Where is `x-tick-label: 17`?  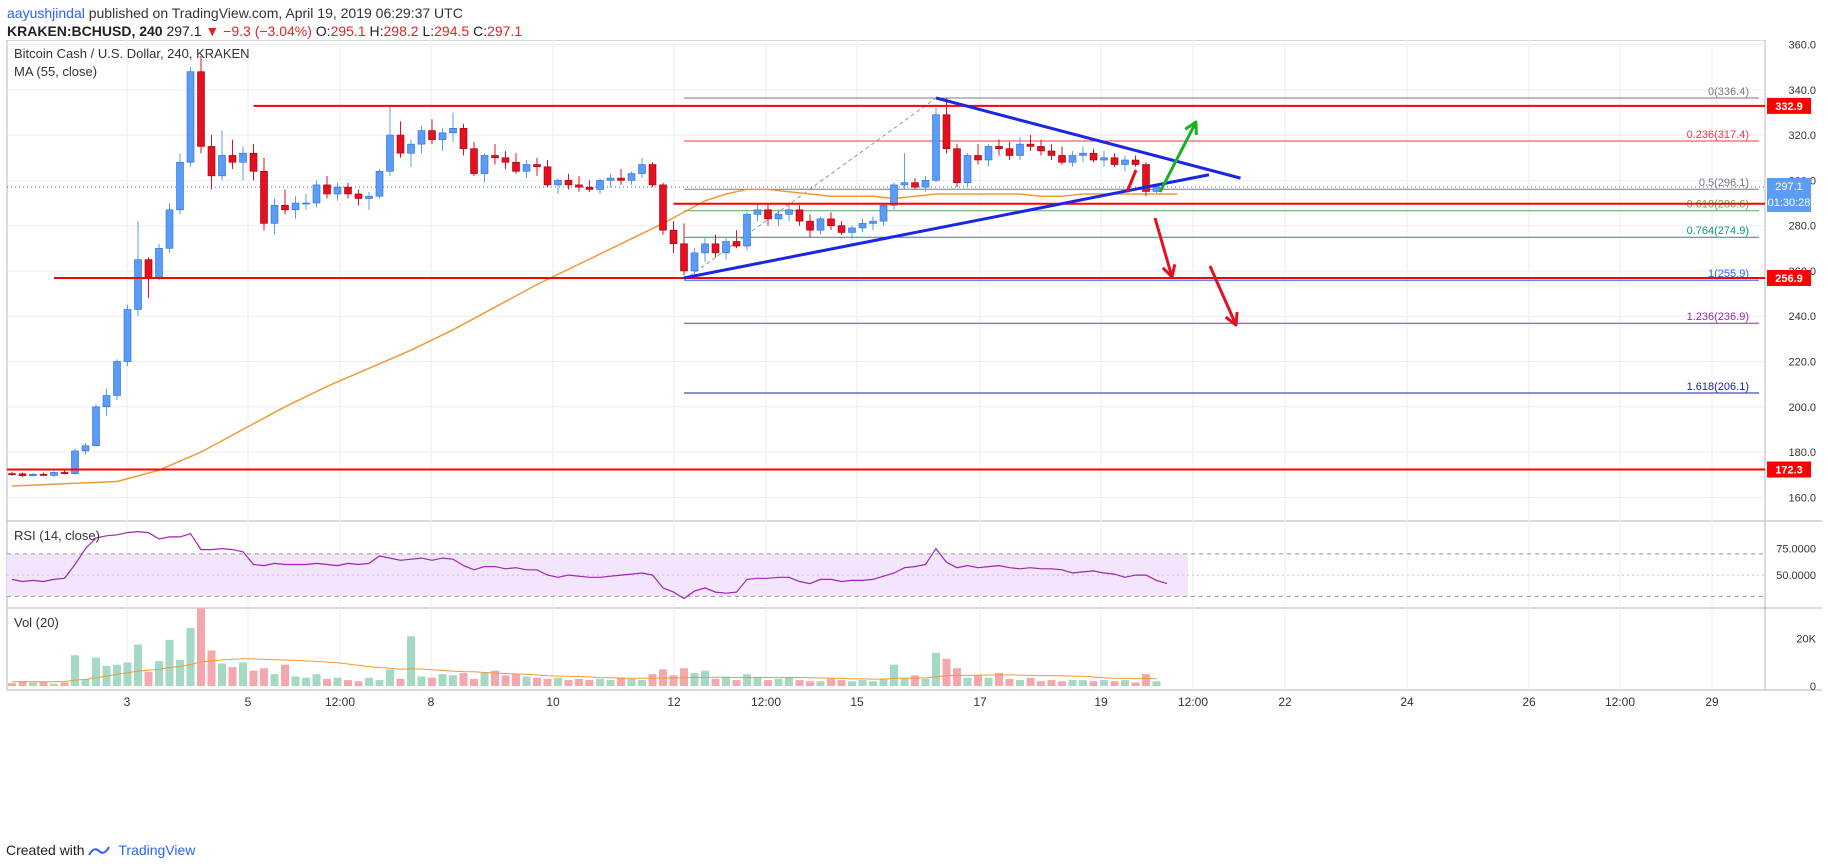 x-tick-label: 17 is located at coordinates (980, 702).